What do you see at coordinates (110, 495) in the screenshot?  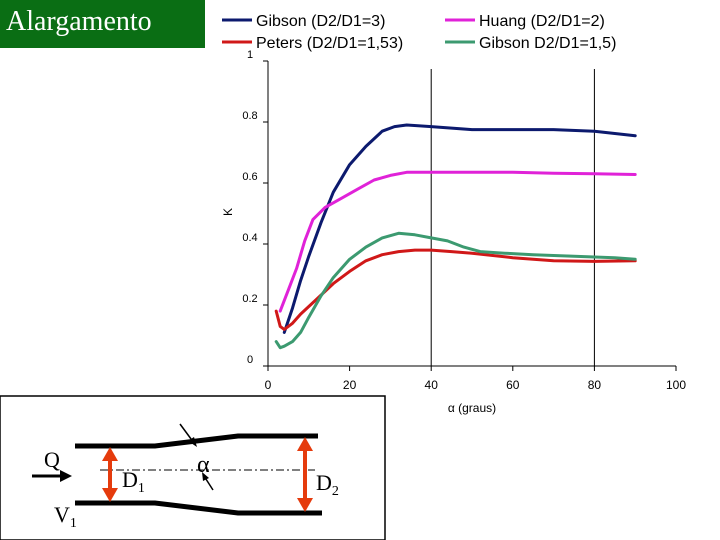 I see `d1-arrowhead-bottom` at bounding box center [110, 495].